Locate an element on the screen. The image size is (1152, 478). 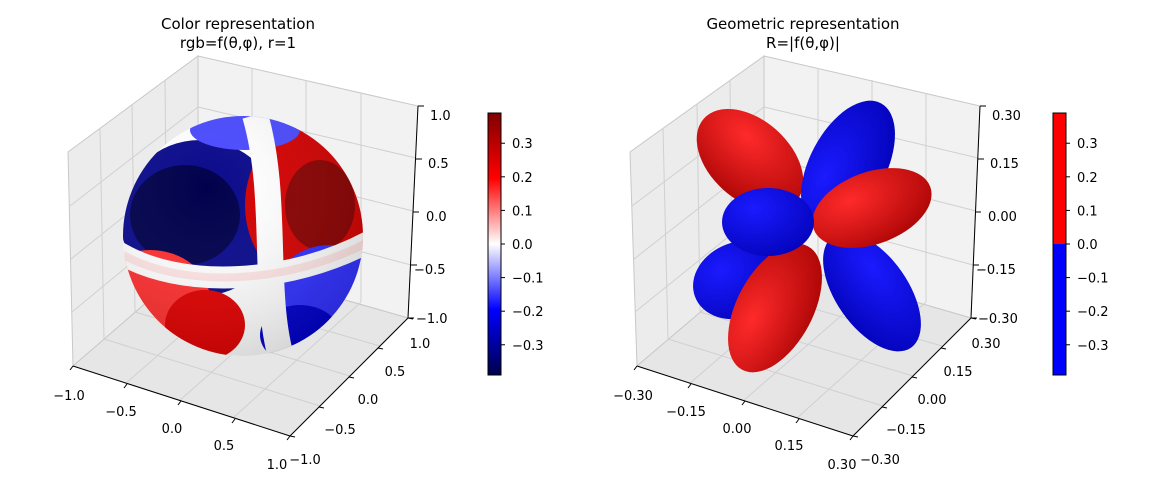
right-y-tick: −0.30 is located at coordinates (880, 460).